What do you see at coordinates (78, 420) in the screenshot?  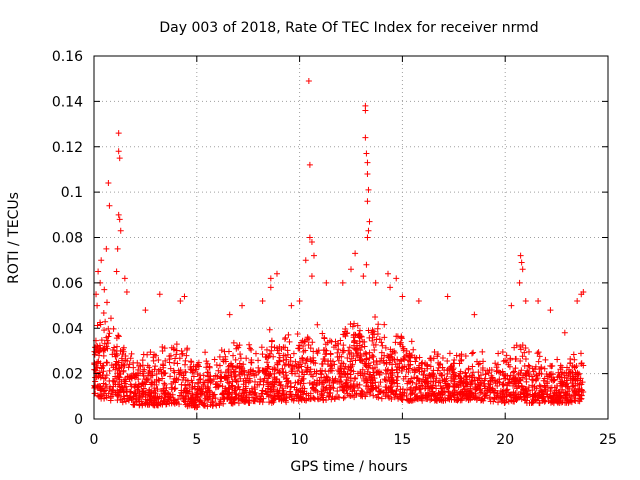 I see `y-tick-label: 0` at bounding box center [78, 420].